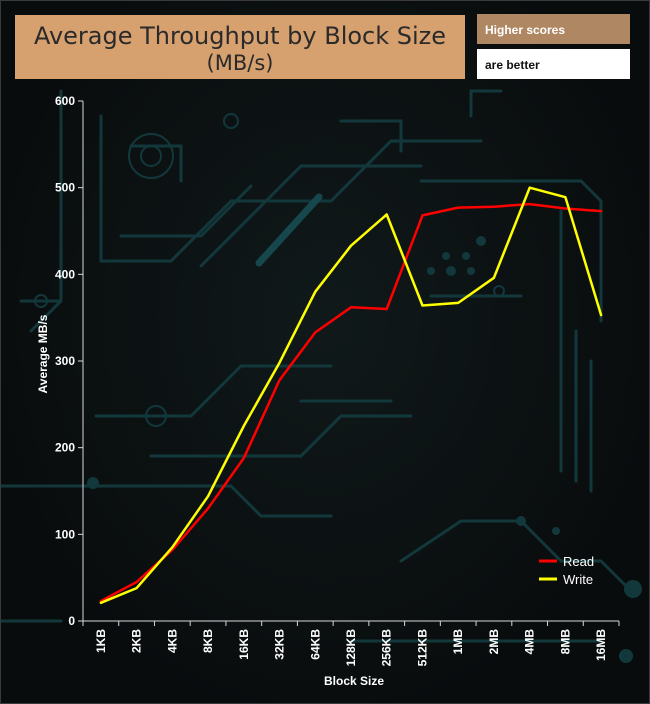 The height and width of the screenshot is (704, 650). Describe the element at coordinates (578, 579) in the screenshot. I see `legend-label-write: Write` at that location.